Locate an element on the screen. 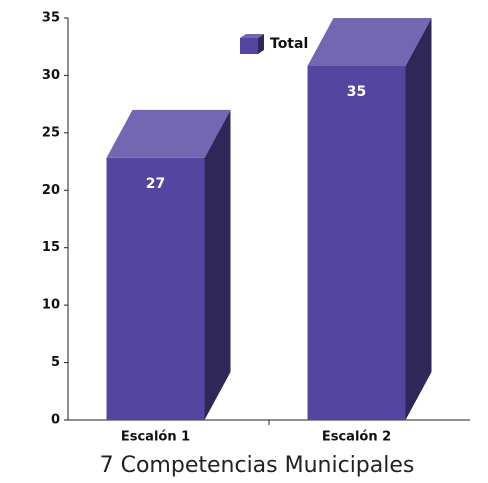 Image resolution: width=488 pixels, height=483 pixels. legend-label: Total is located at coordinates (289, 44).